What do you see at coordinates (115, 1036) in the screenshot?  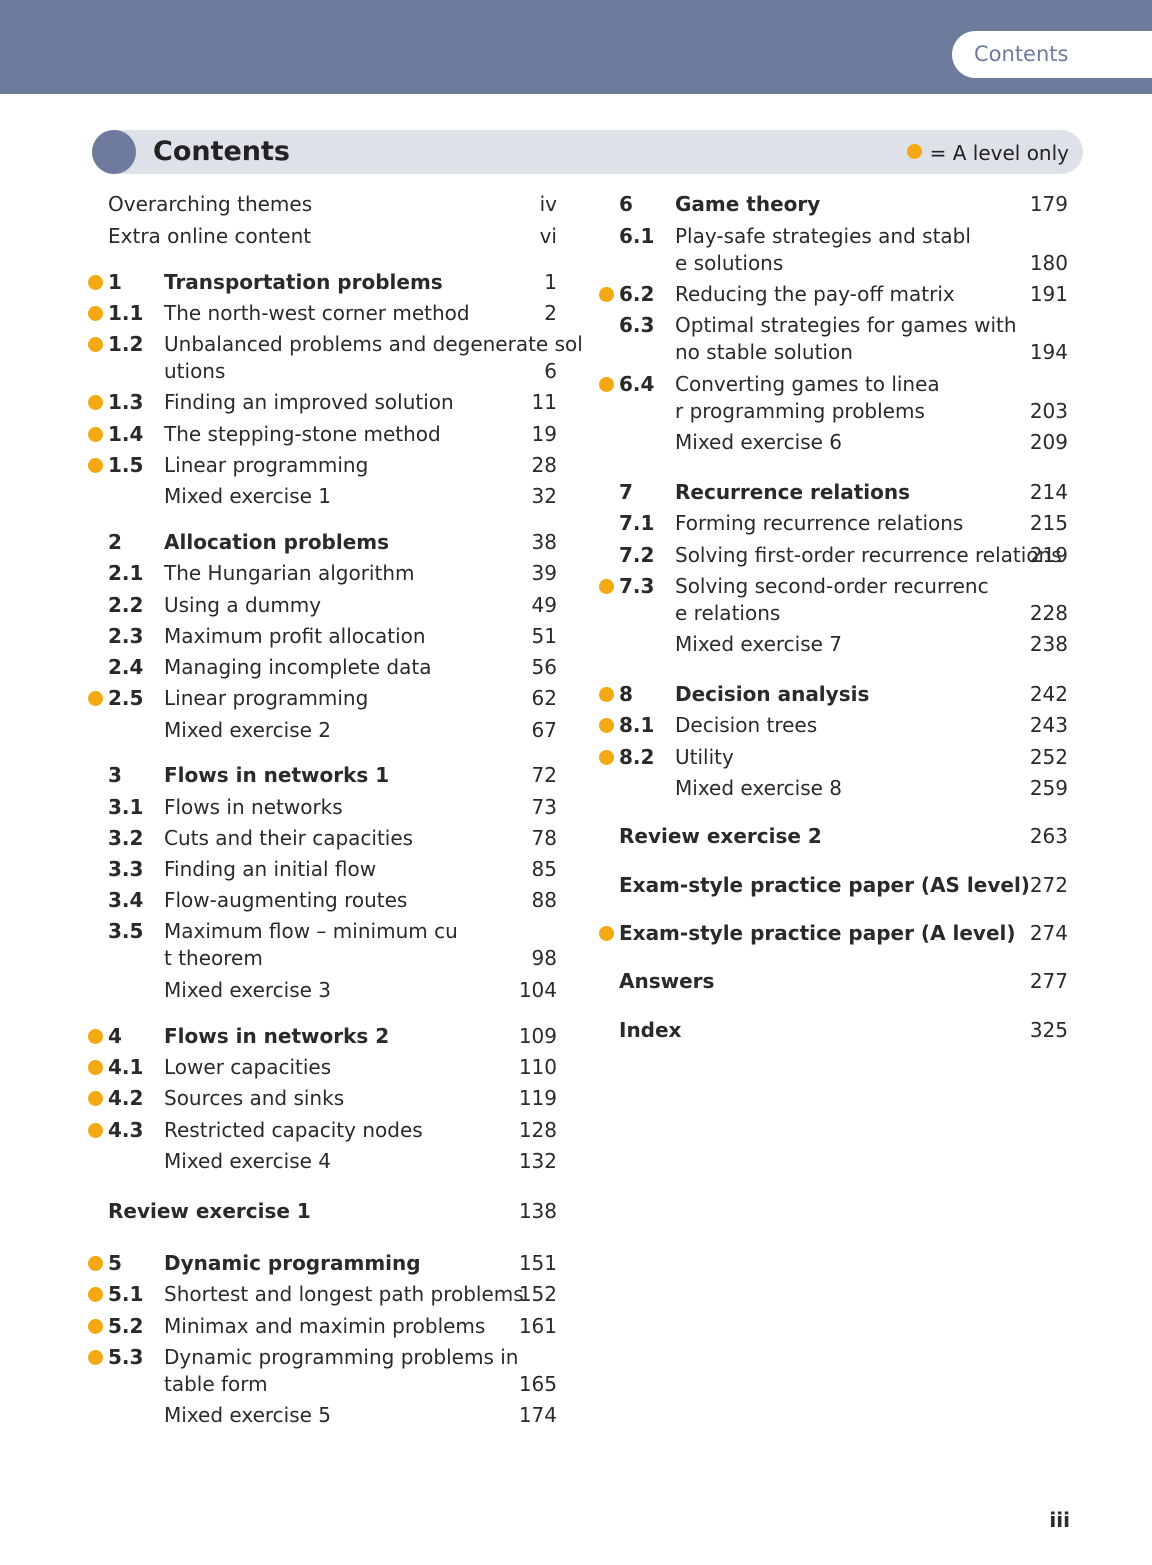 I see `toc-number: 4` at bounding box center [115, 1036].